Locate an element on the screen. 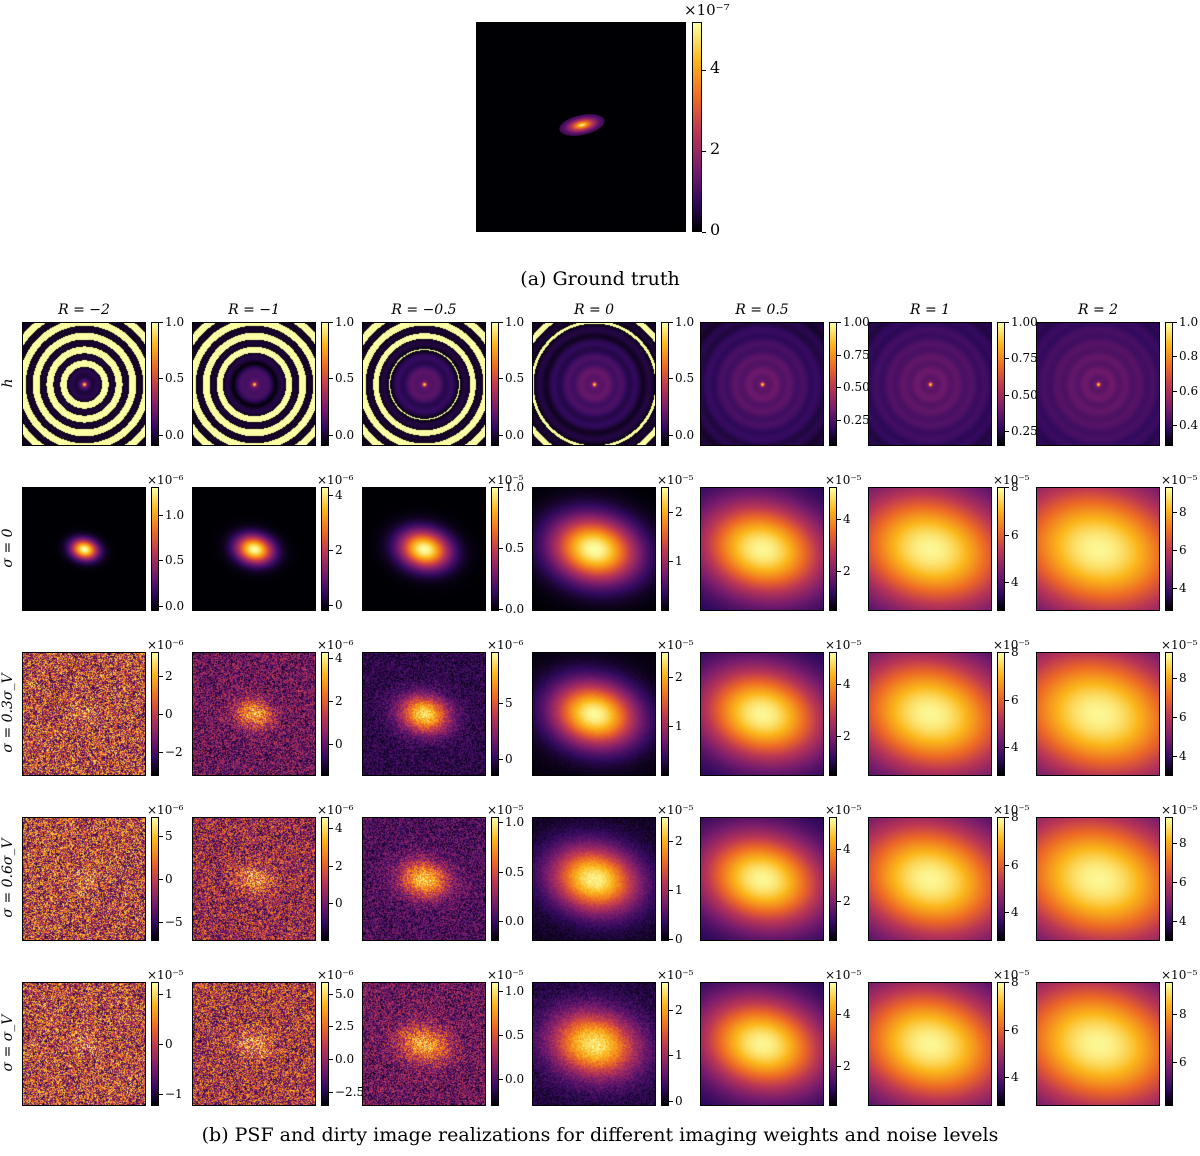 This screenshot has width=1200, height=1156. colorbar-tick-label: 0 is located at coordinates (679, 1101).